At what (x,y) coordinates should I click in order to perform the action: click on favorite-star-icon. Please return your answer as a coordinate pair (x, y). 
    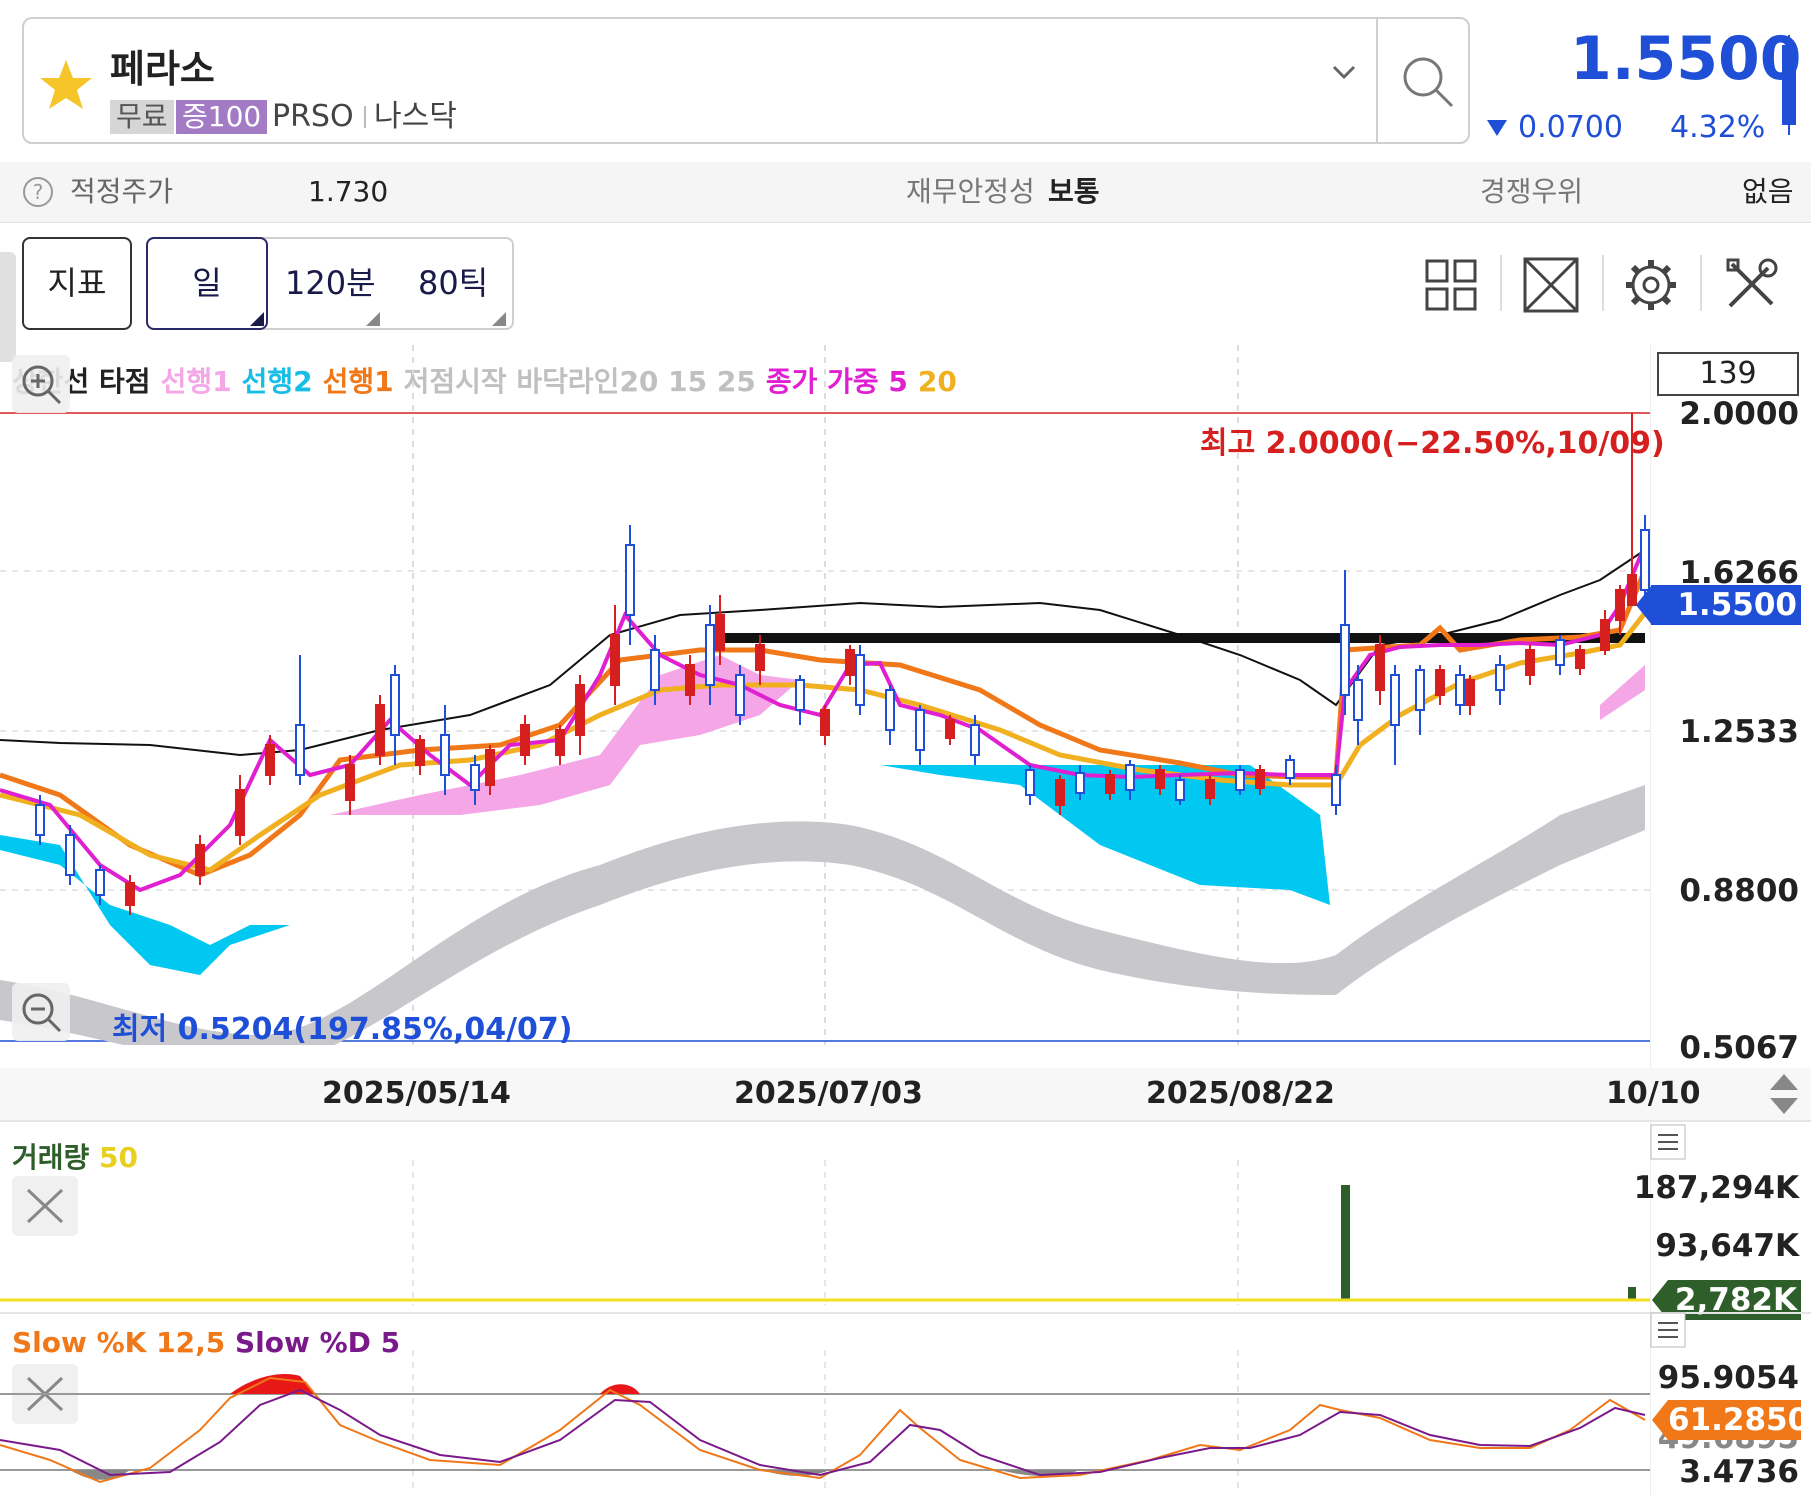
    Looking at the image, I should click on (66, 85).